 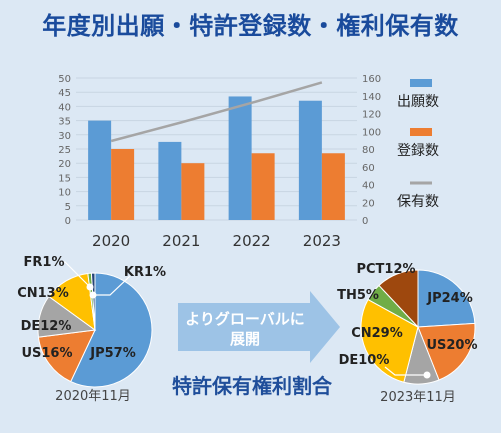 What do you see at coordinates (252, 386) in the screenshot?
I see `pie-section-title: 特許保有権利割合` at bounding box center [252, 386].